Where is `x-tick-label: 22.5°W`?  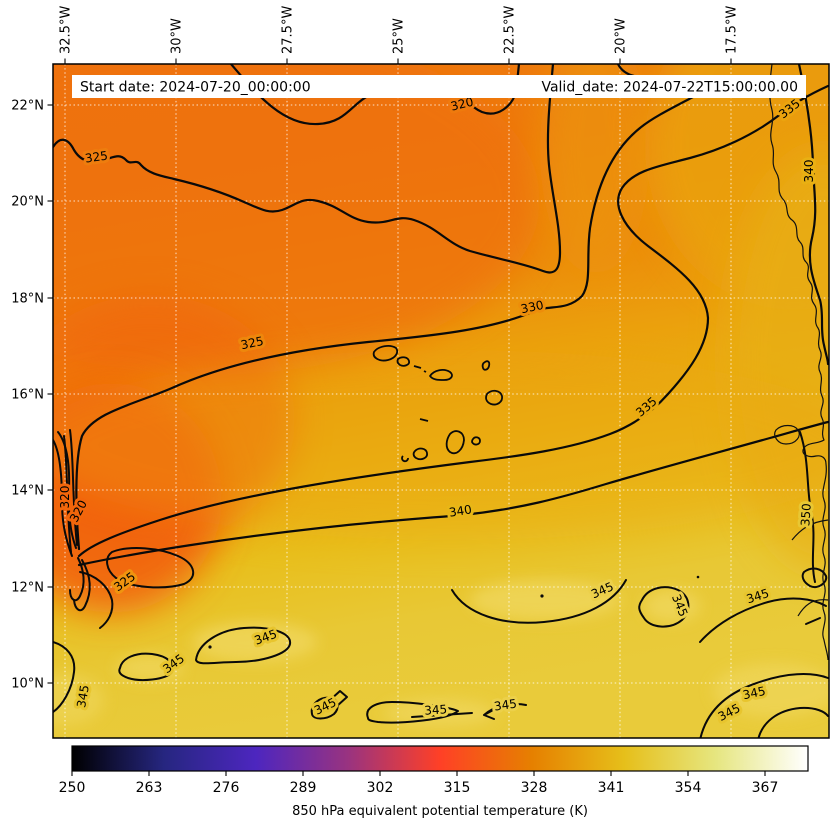 x-tick-label: 22.5°W is located at coordinates (510, 30).